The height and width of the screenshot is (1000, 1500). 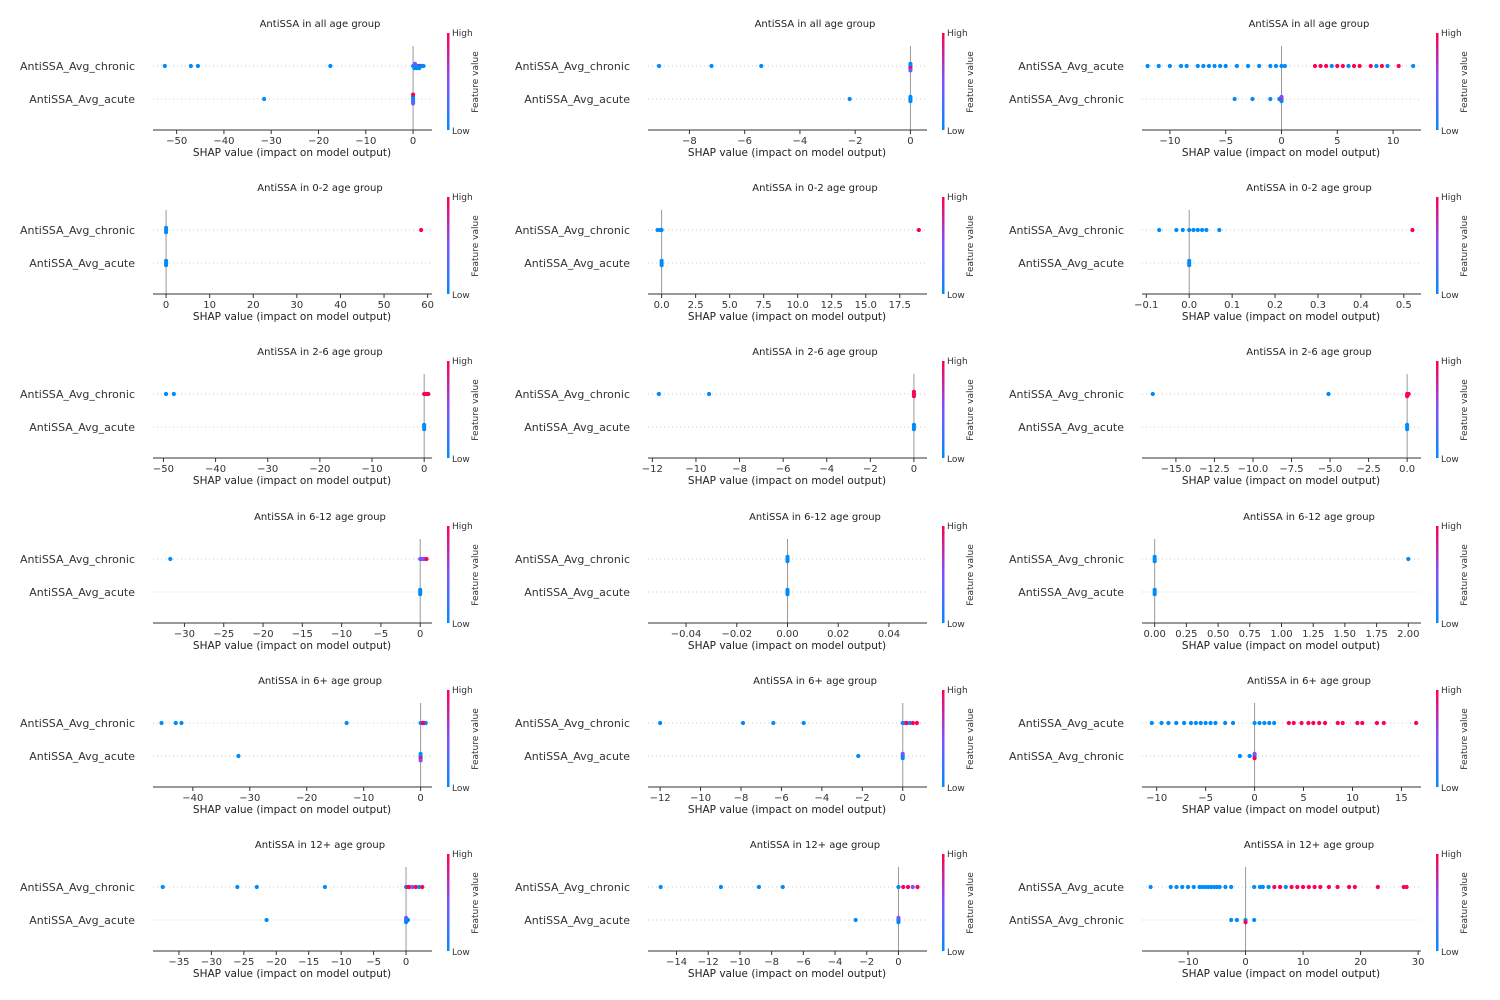 I want to click on x-tick-label: 0.4, so click(x=1361, y=305).